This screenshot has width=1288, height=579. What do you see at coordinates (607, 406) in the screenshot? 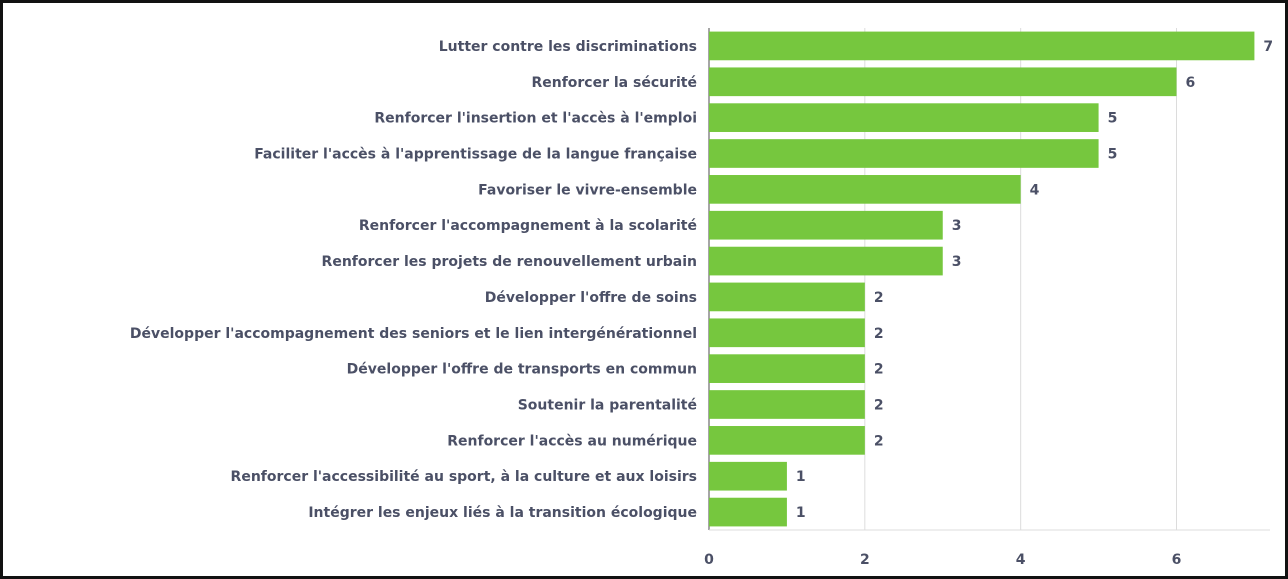
I see `y-tick-label: Soutenir la parentalité` at bounding box center [607, 406].